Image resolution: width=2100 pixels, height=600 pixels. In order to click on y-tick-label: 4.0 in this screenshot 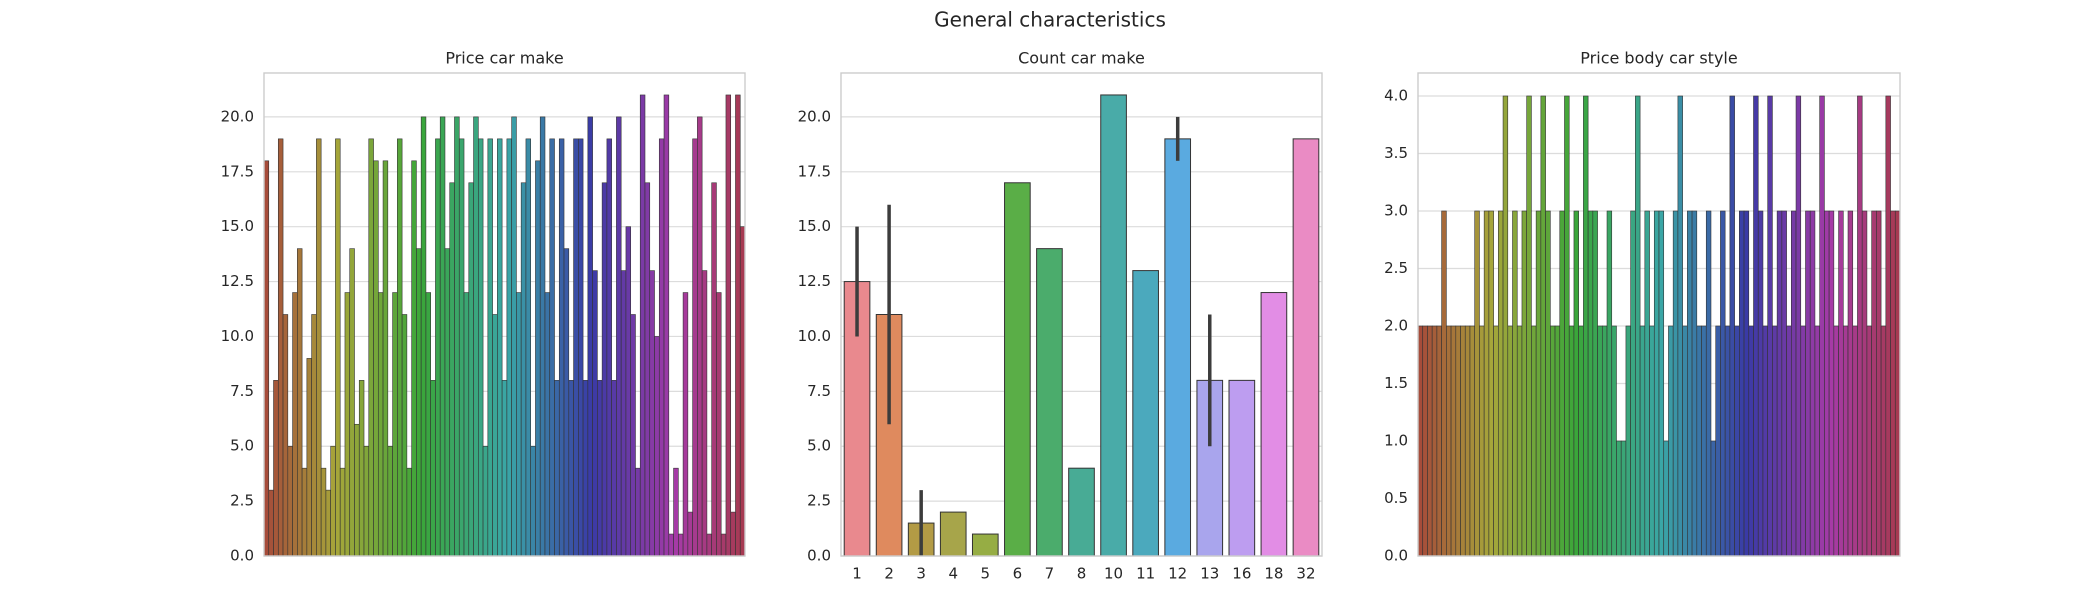, I will do `click(1396, 96)`.